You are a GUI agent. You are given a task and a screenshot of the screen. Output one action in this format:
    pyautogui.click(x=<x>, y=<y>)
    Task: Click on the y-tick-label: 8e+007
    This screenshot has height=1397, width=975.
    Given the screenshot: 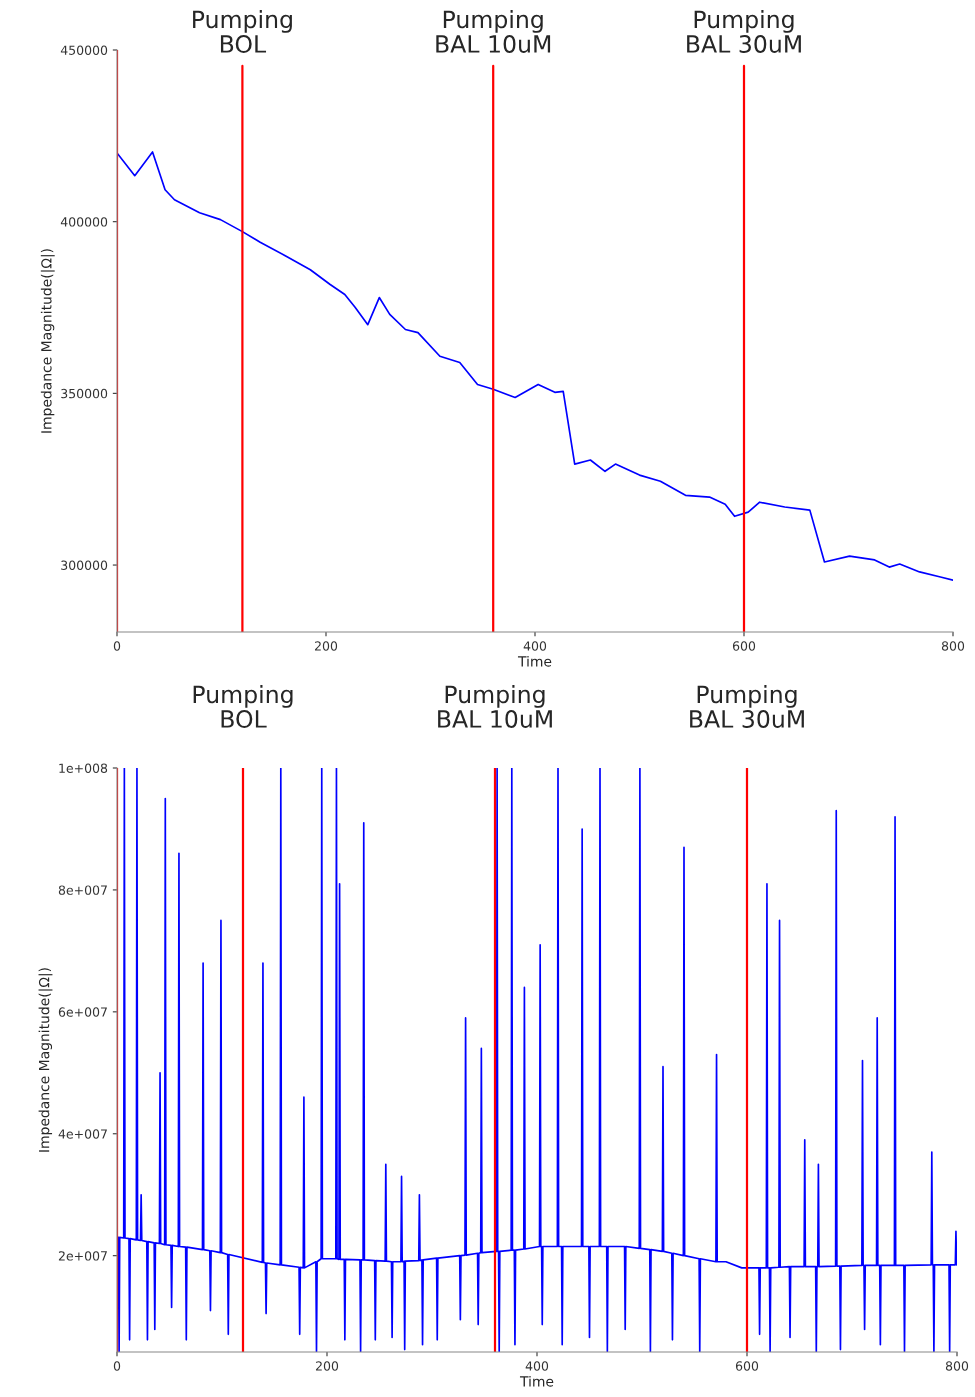 What is the action you would take?
    pyautogui.click(x=82, y=890)
    